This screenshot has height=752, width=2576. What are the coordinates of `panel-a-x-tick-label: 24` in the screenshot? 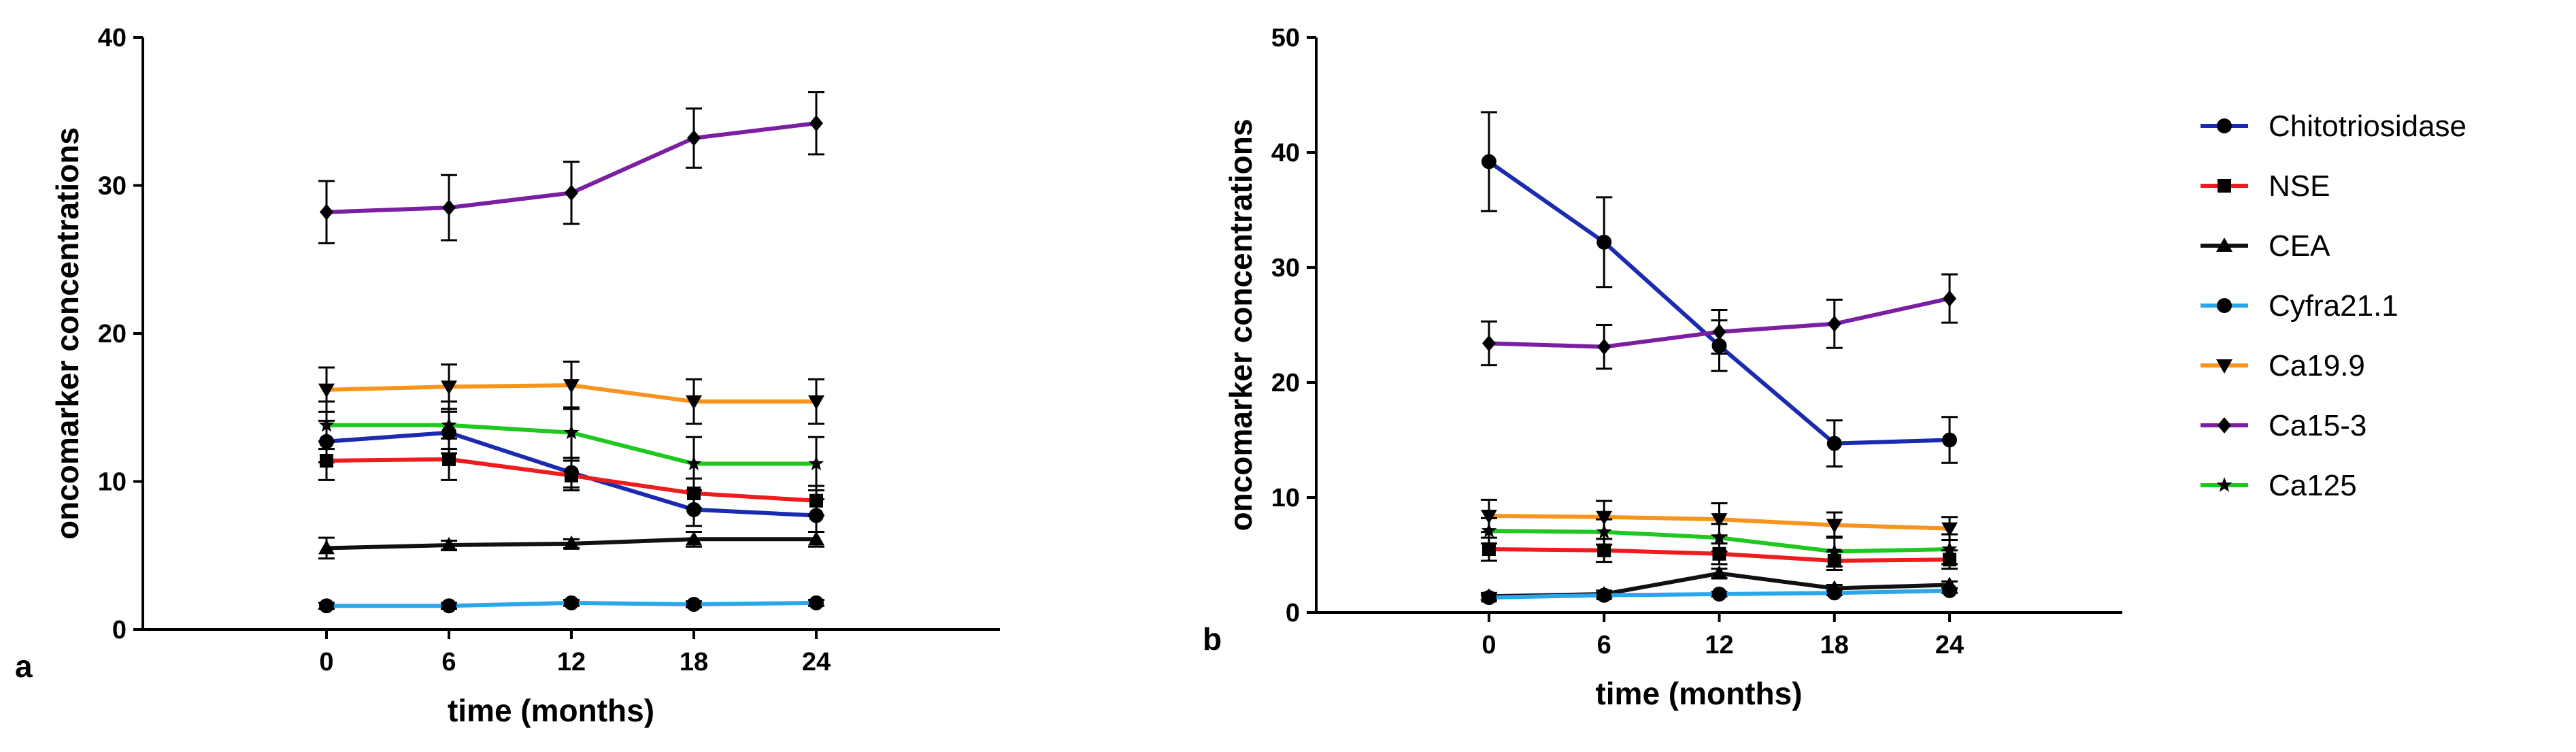 It's located at (816, 662).